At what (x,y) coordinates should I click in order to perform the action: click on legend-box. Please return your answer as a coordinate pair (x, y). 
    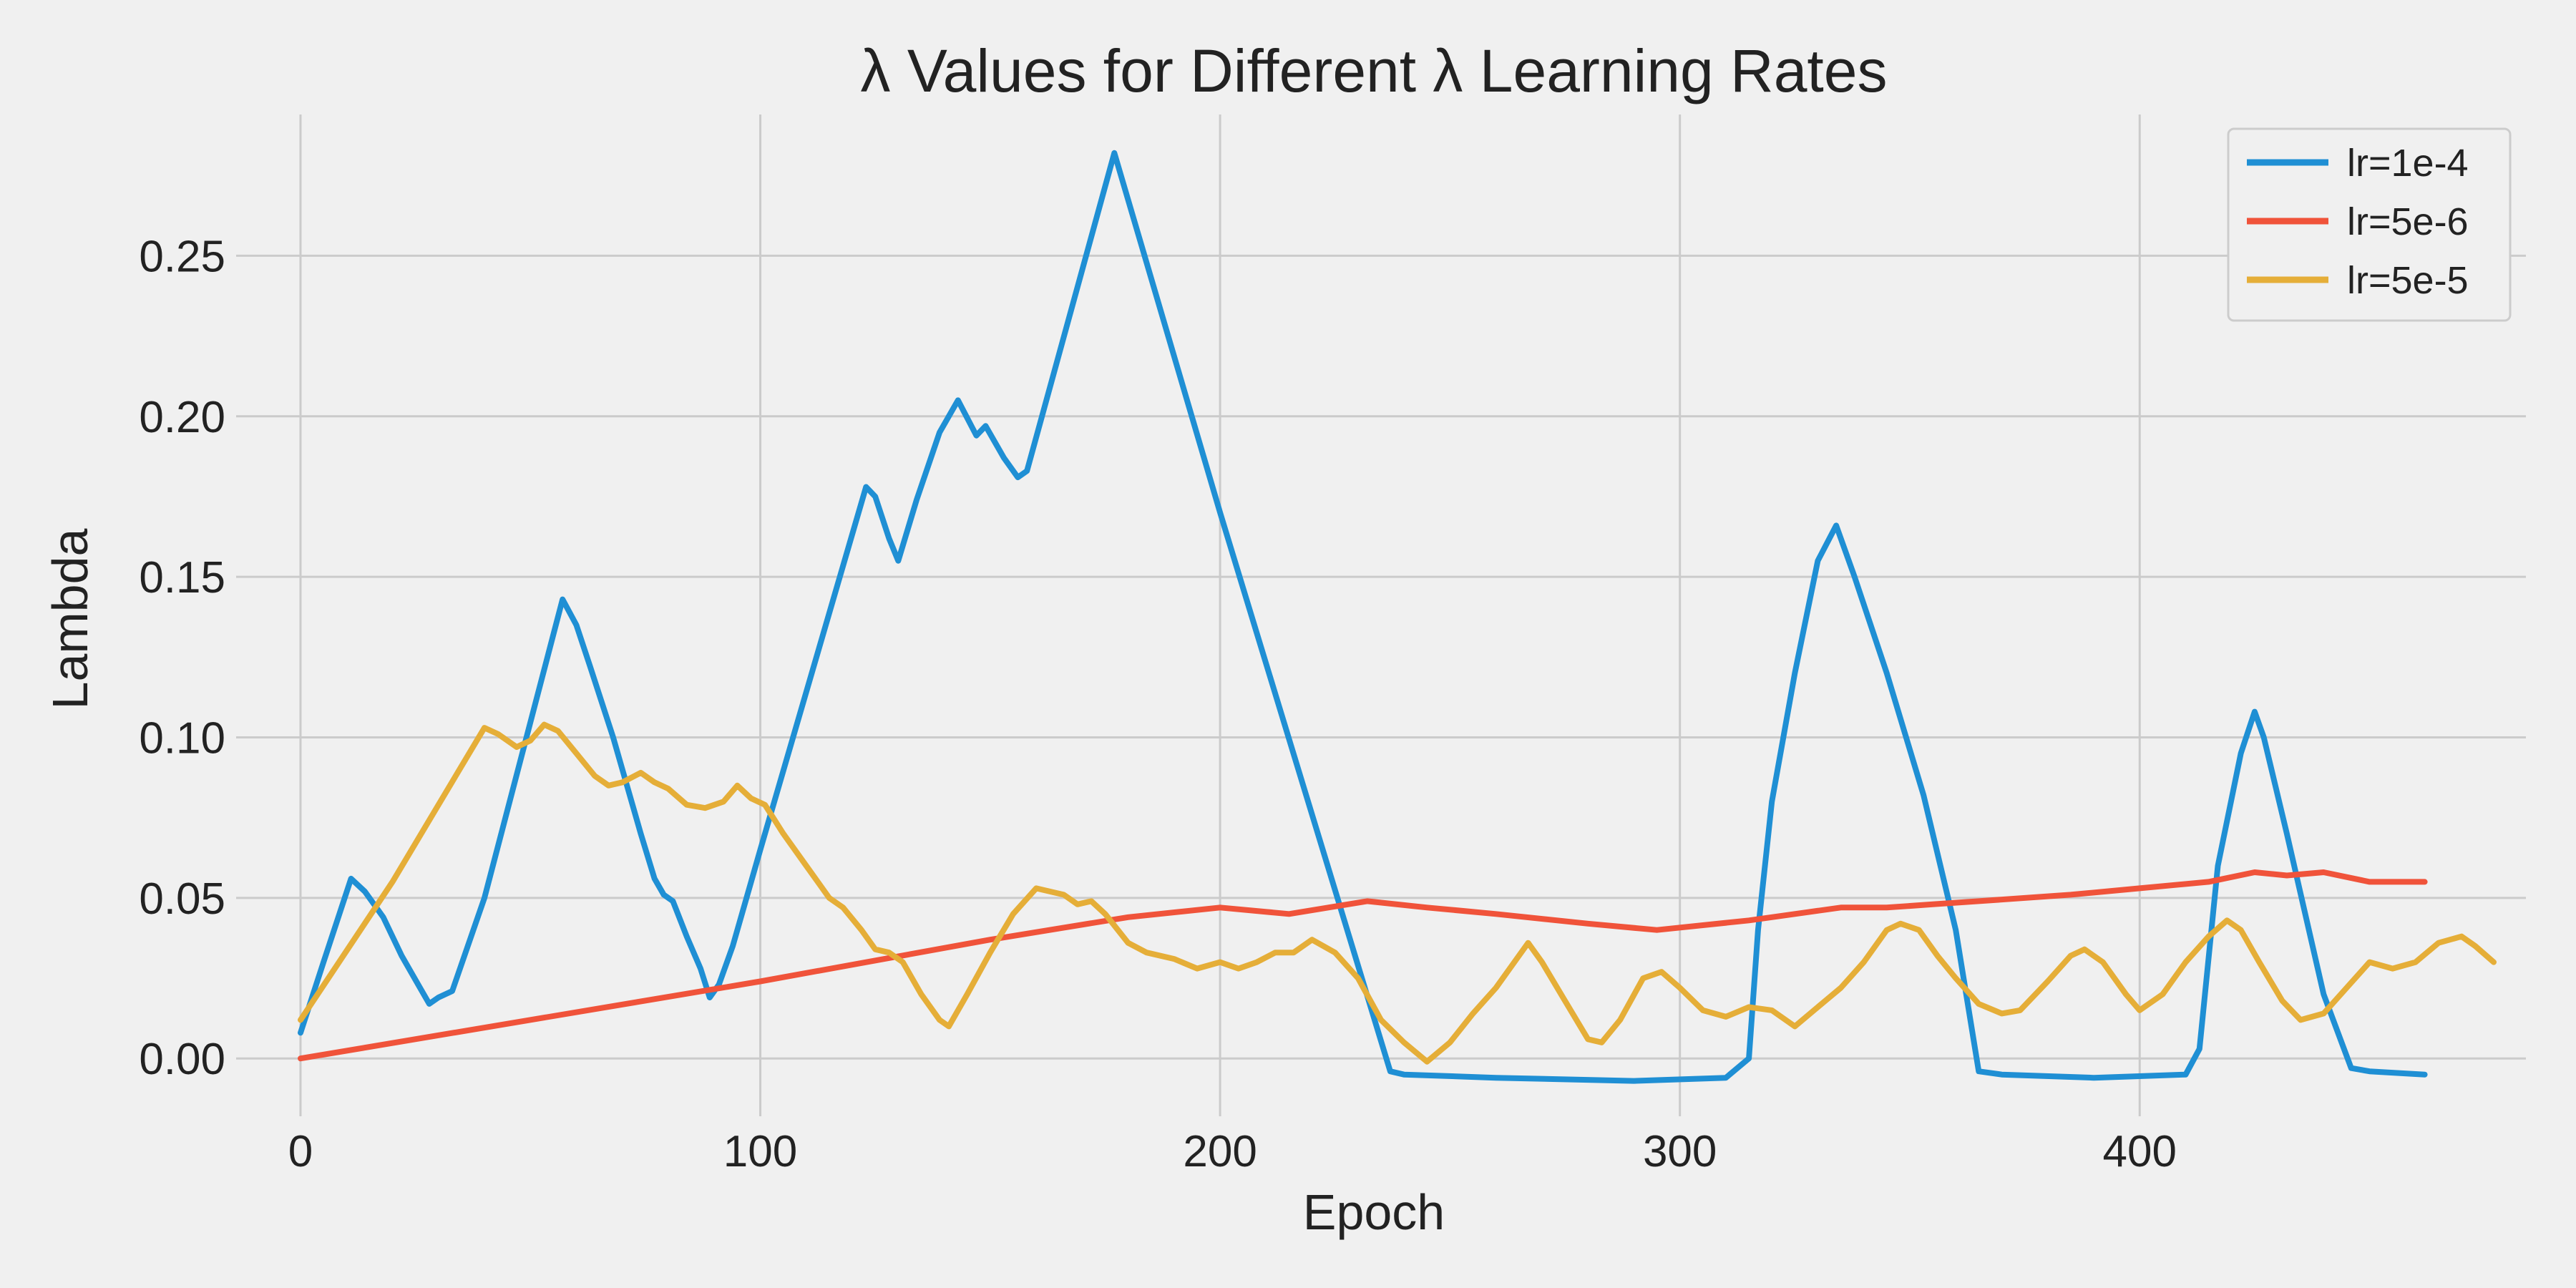
    Looking at the image, I should click on (2369, 224).